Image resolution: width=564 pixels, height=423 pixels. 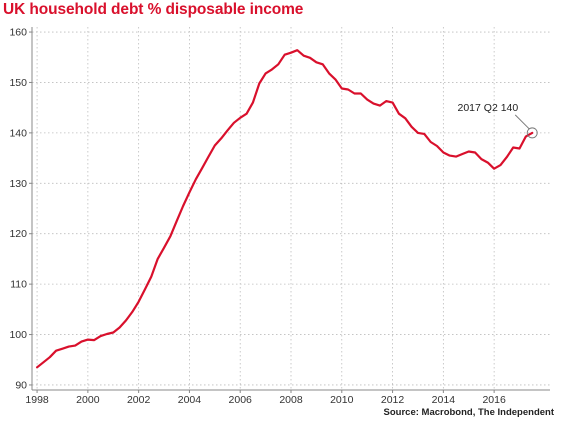 What do you see at coordinates (522, 122) in the screenshot?
I see `annotation-leader` at bounding box center [522, 122].